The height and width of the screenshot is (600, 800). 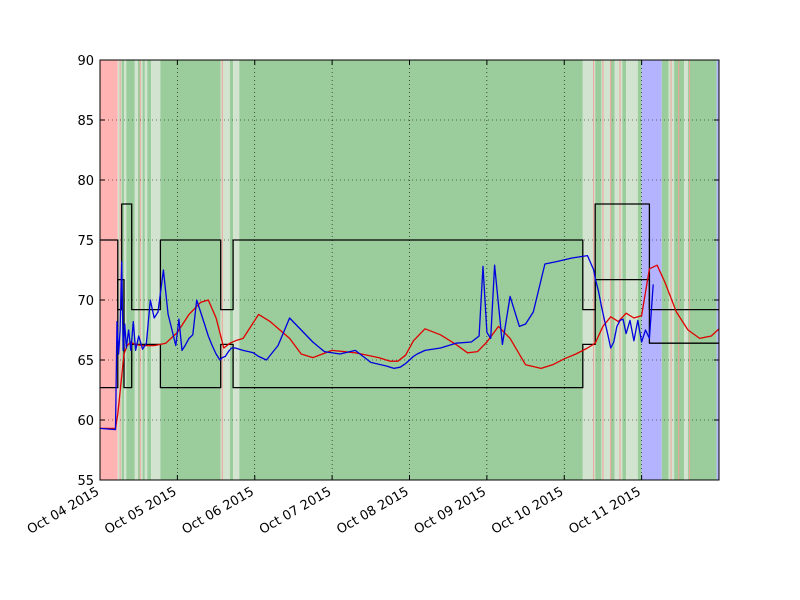 I want to click on y-tick-label-4: 75, so click(x=85, y=241).